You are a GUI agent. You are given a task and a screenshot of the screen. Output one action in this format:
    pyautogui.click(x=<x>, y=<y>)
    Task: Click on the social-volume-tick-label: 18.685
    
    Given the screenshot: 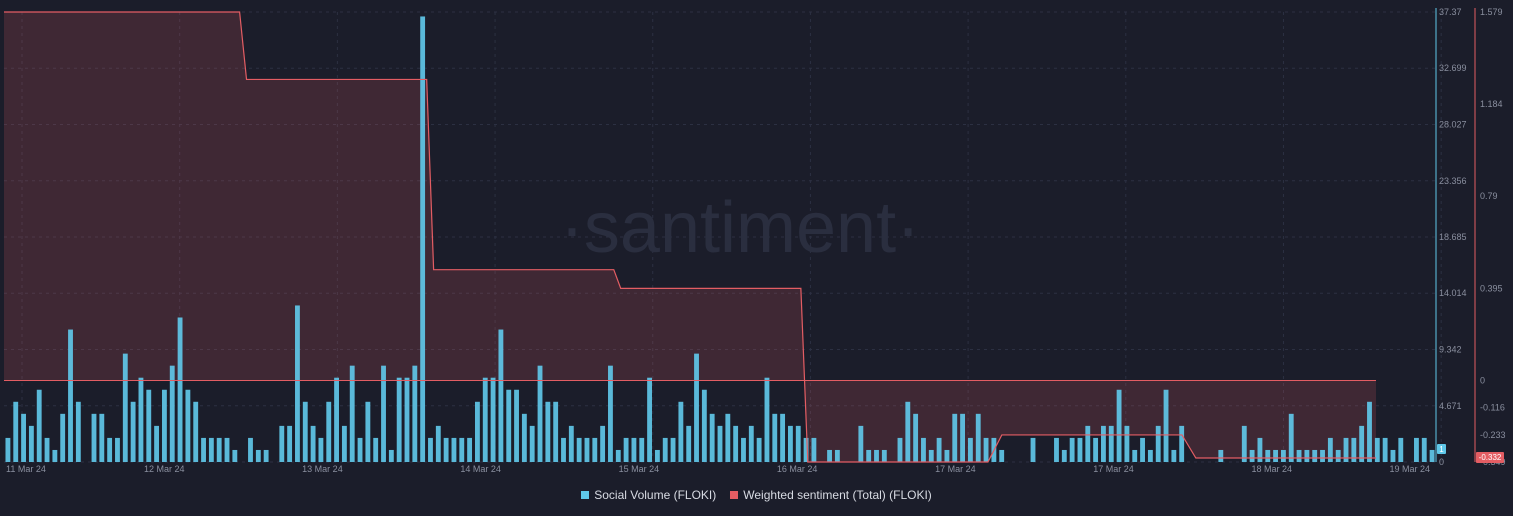 What is the action you would take?
    pyautogui.click(x=1453, y=237)
    